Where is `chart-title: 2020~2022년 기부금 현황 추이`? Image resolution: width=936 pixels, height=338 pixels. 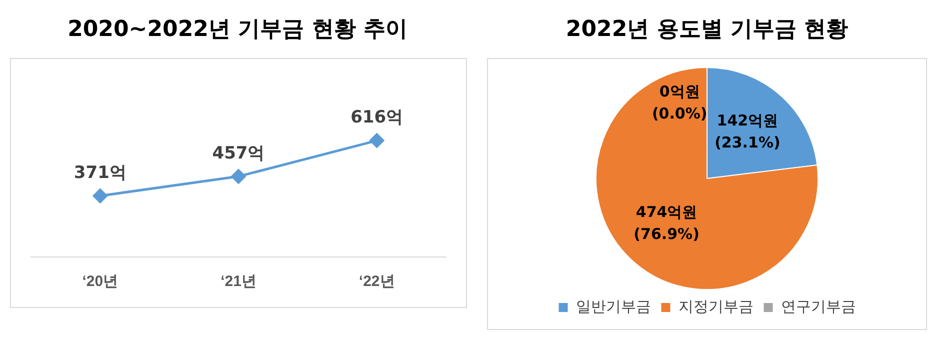 chart-title: 2020~2022년 기부금 현황 추이 is located at coordinates (237, 30).